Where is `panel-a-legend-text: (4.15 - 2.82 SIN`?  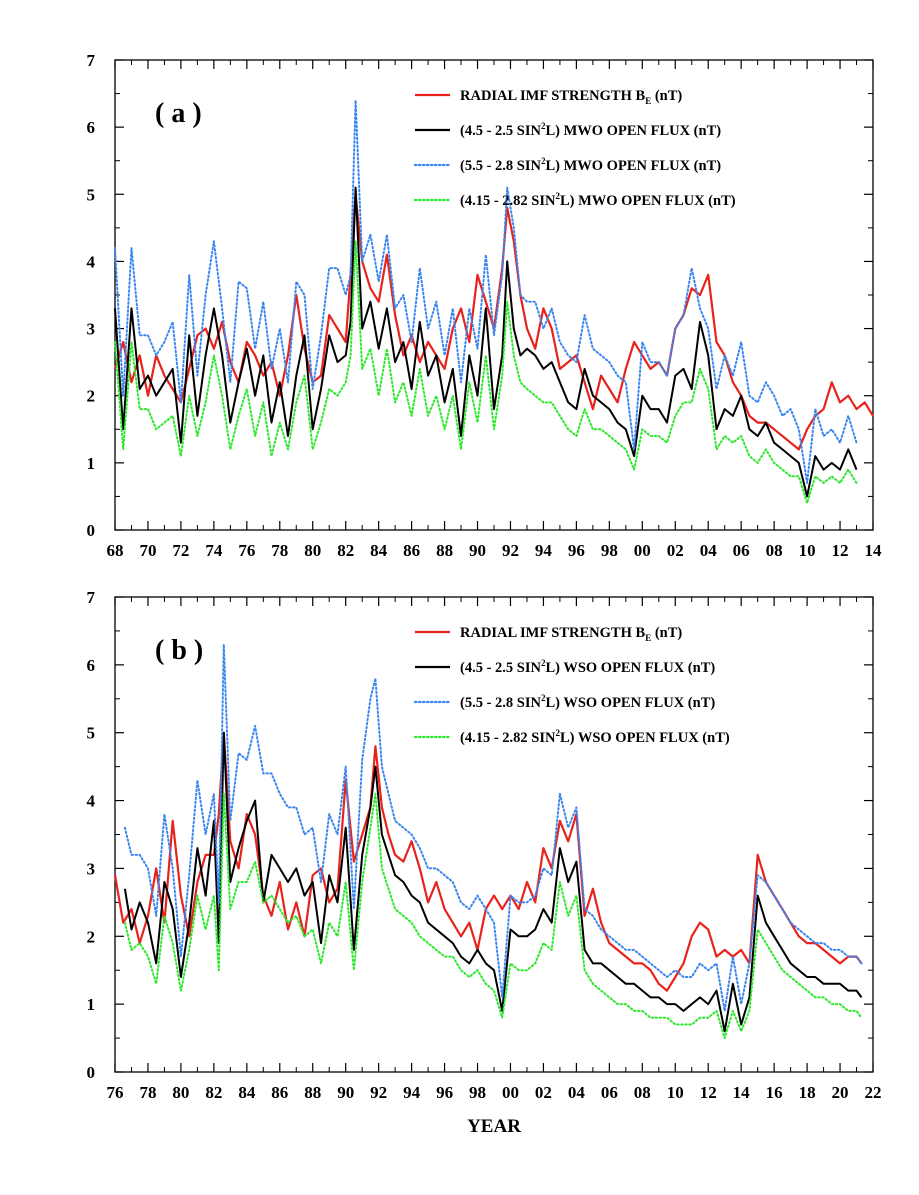
panel-a-legend-text: (4.15 - 2.82 SIN is located at coordinates (508, 201).